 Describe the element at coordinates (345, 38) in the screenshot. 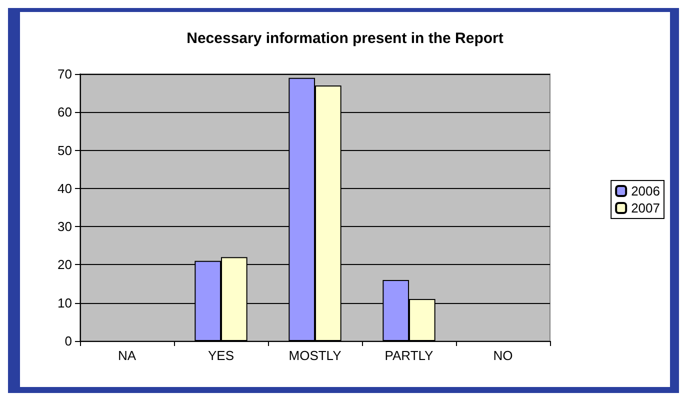

I see `chart-title: Necessary information present in the Report` at that location.